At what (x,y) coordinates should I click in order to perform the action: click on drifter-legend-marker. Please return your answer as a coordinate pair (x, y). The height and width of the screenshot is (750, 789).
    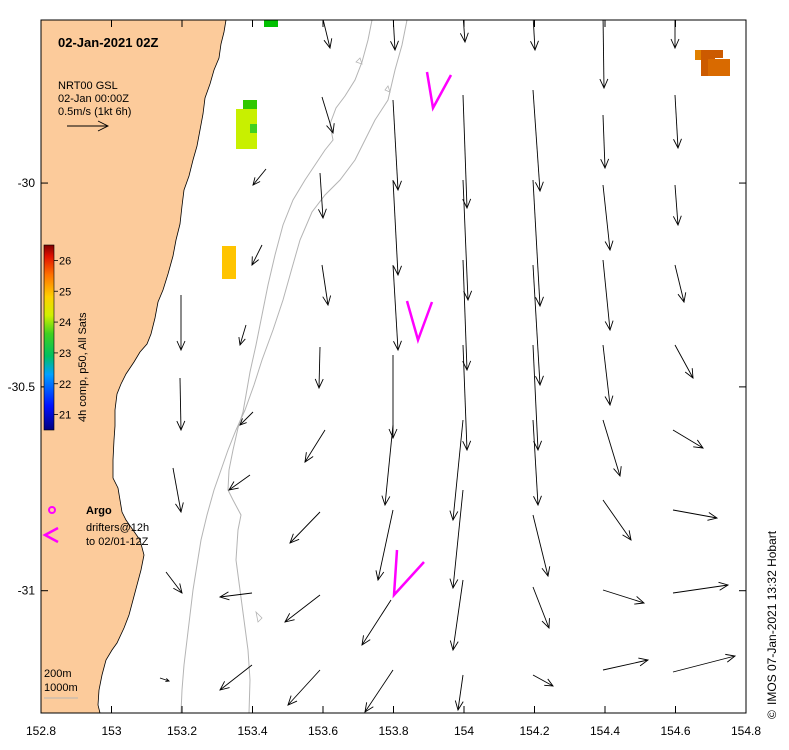
    Looking at the image, I should click on (50, 535).